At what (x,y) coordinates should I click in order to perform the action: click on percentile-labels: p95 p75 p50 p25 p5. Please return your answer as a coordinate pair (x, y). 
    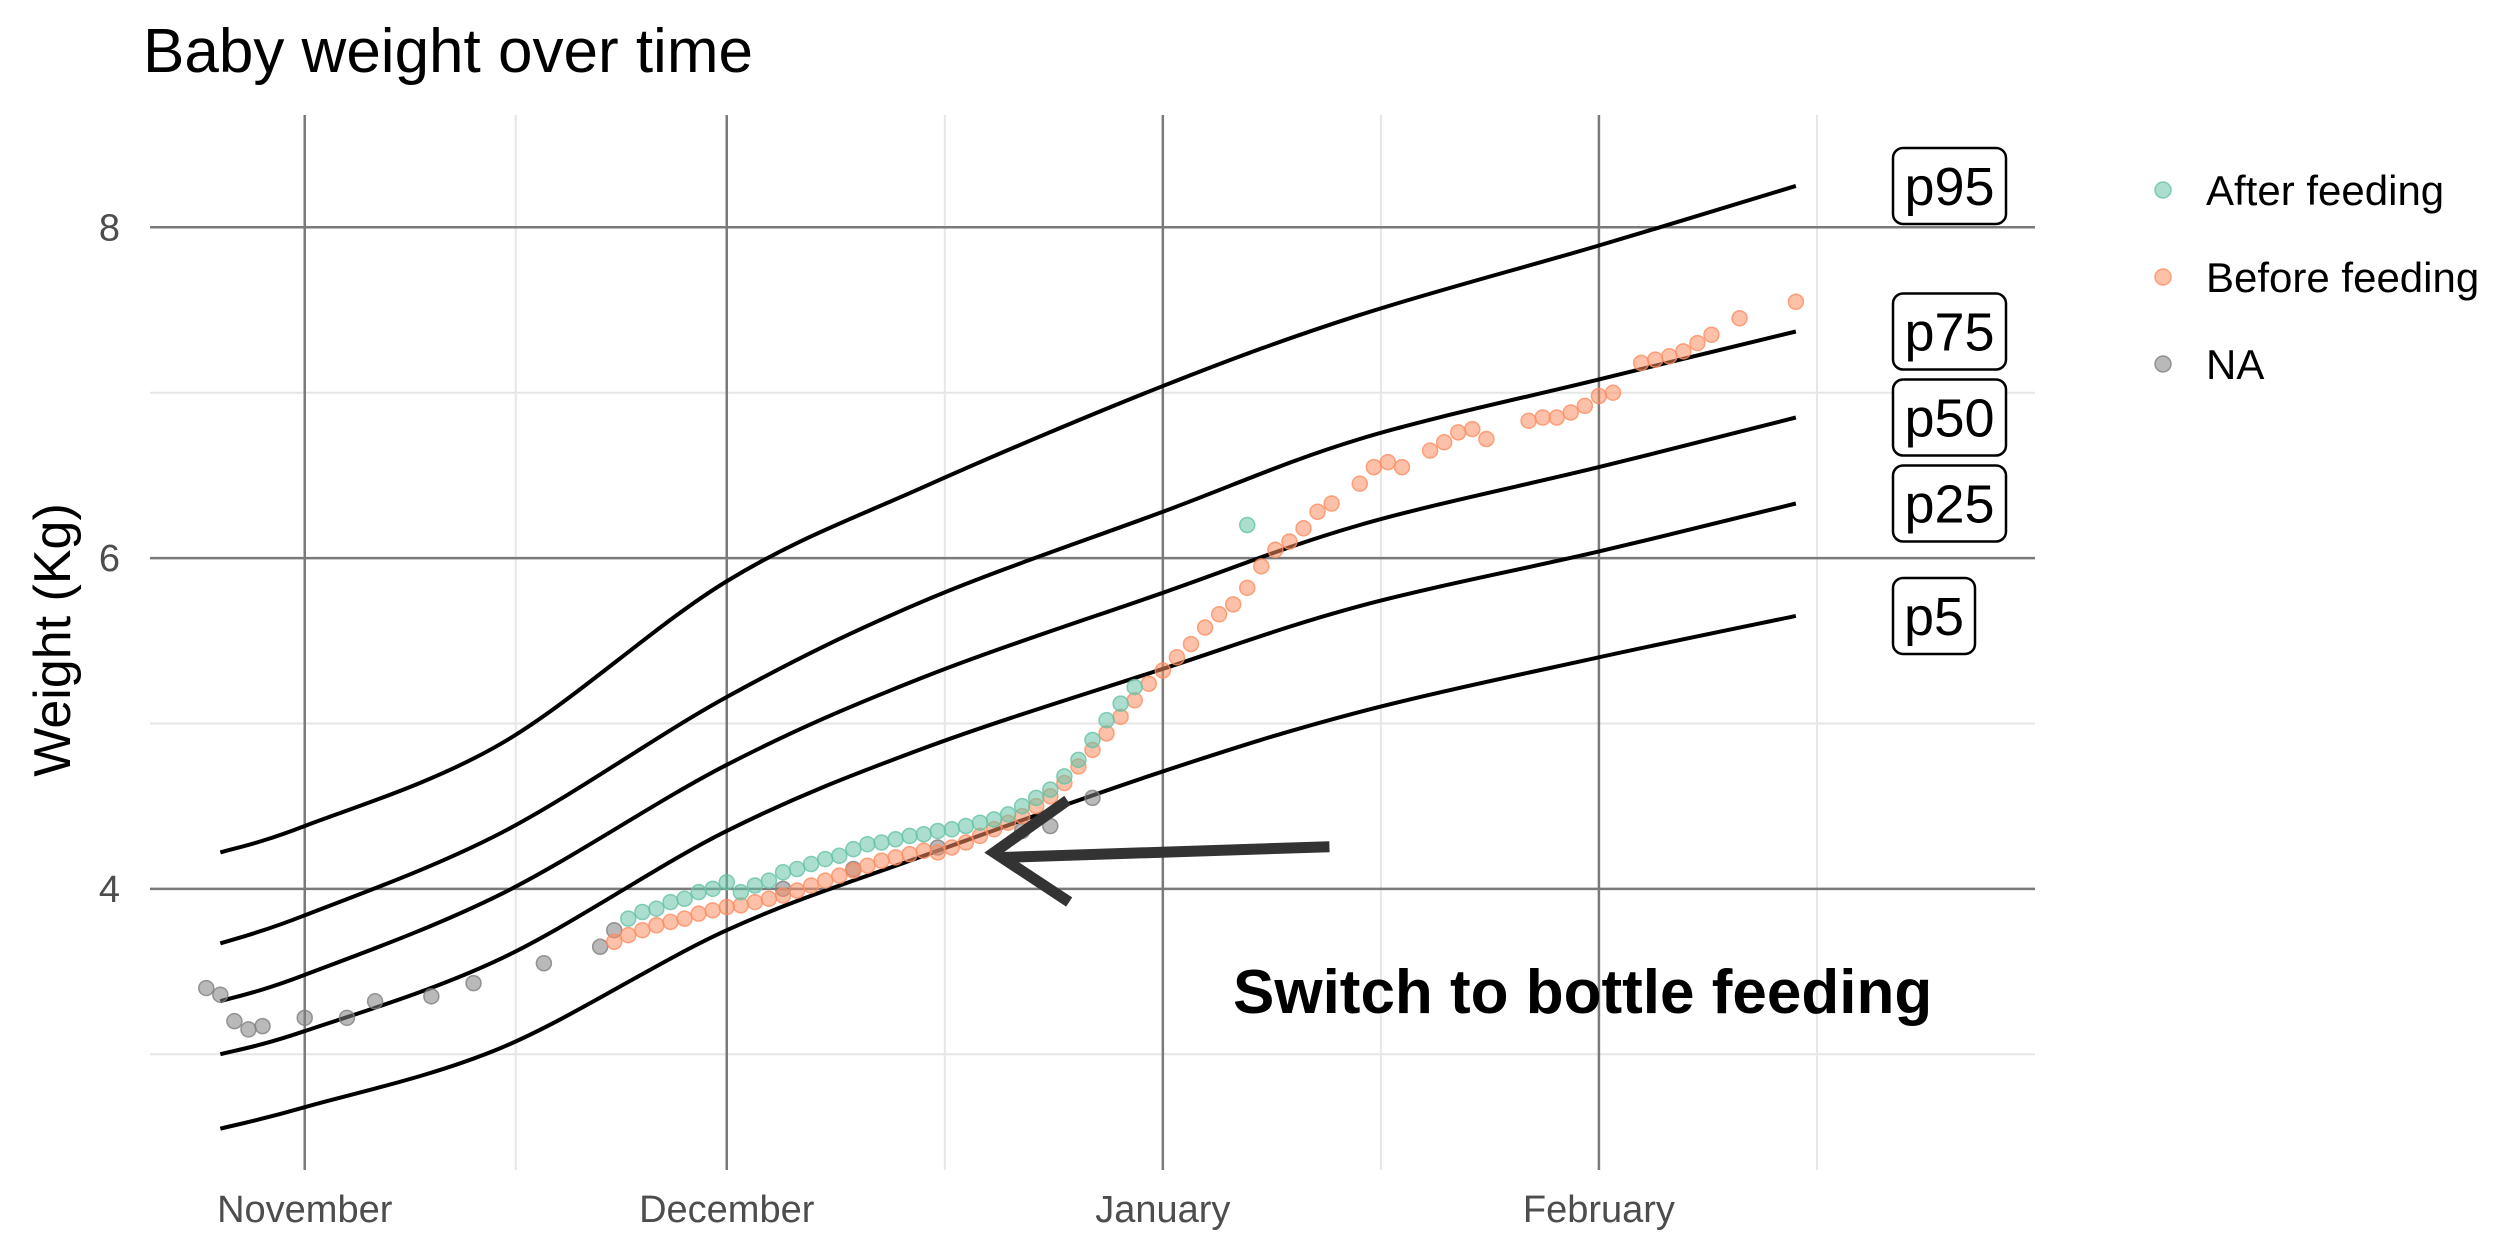
    Looking at the image, I should click on (1949, 401).